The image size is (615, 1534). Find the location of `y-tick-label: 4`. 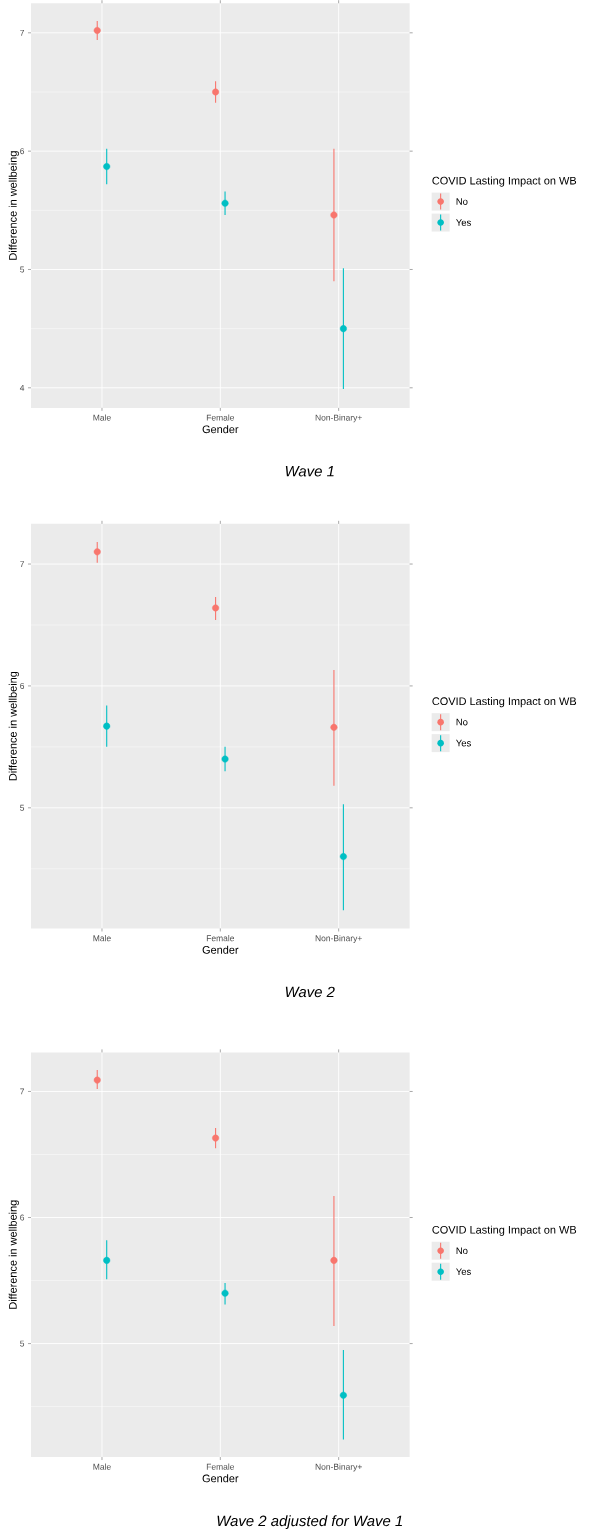

y-tick-label: 4 is located at coordinates (21, 387).